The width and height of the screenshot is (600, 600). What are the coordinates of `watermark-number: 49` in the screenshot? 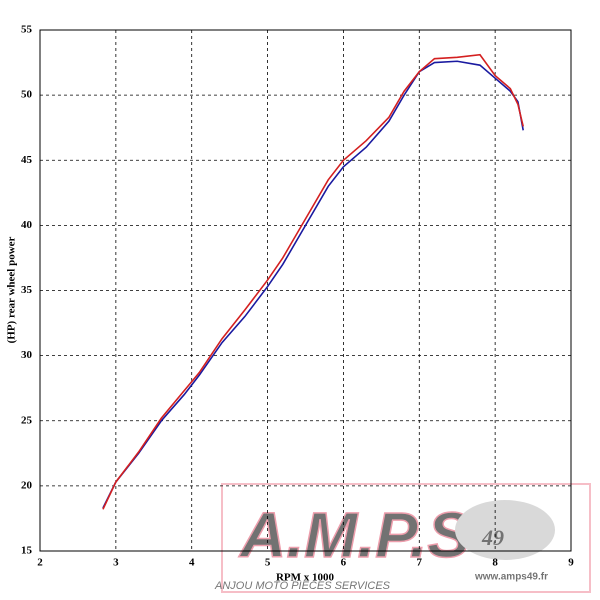 It's located at (492, 537).